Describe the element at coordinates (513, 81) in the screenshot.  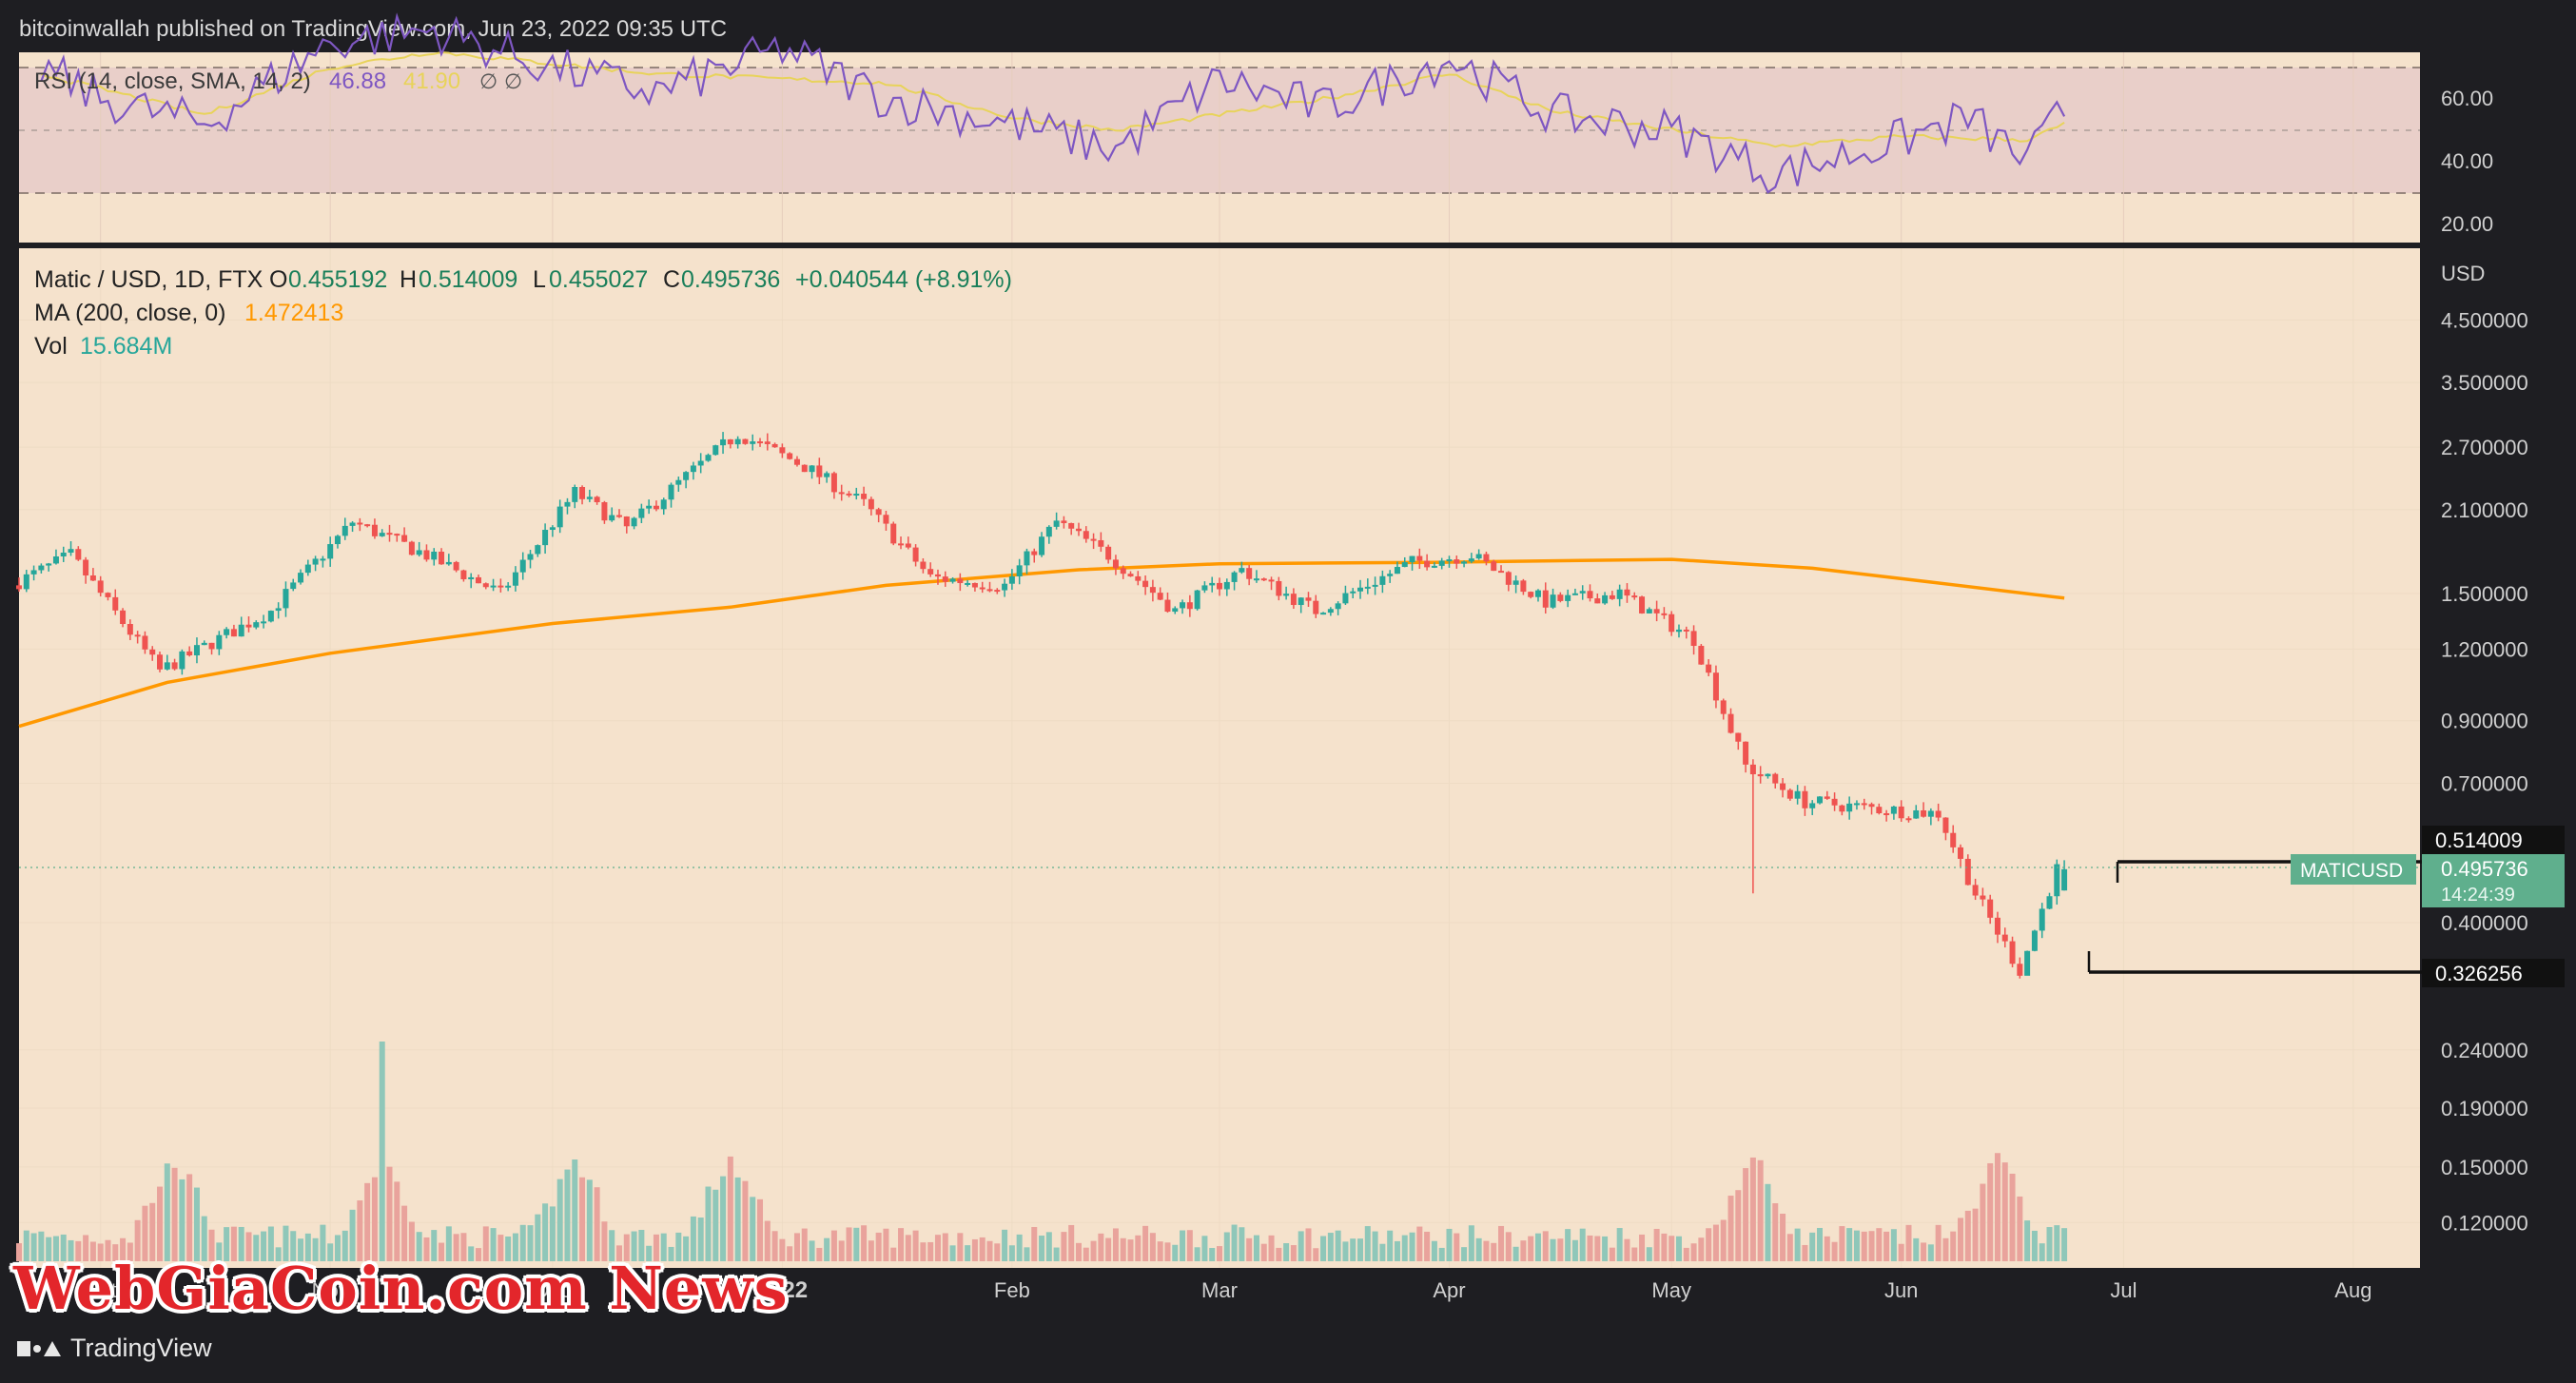
I see `visibility-off-icon: ∅` at that location.